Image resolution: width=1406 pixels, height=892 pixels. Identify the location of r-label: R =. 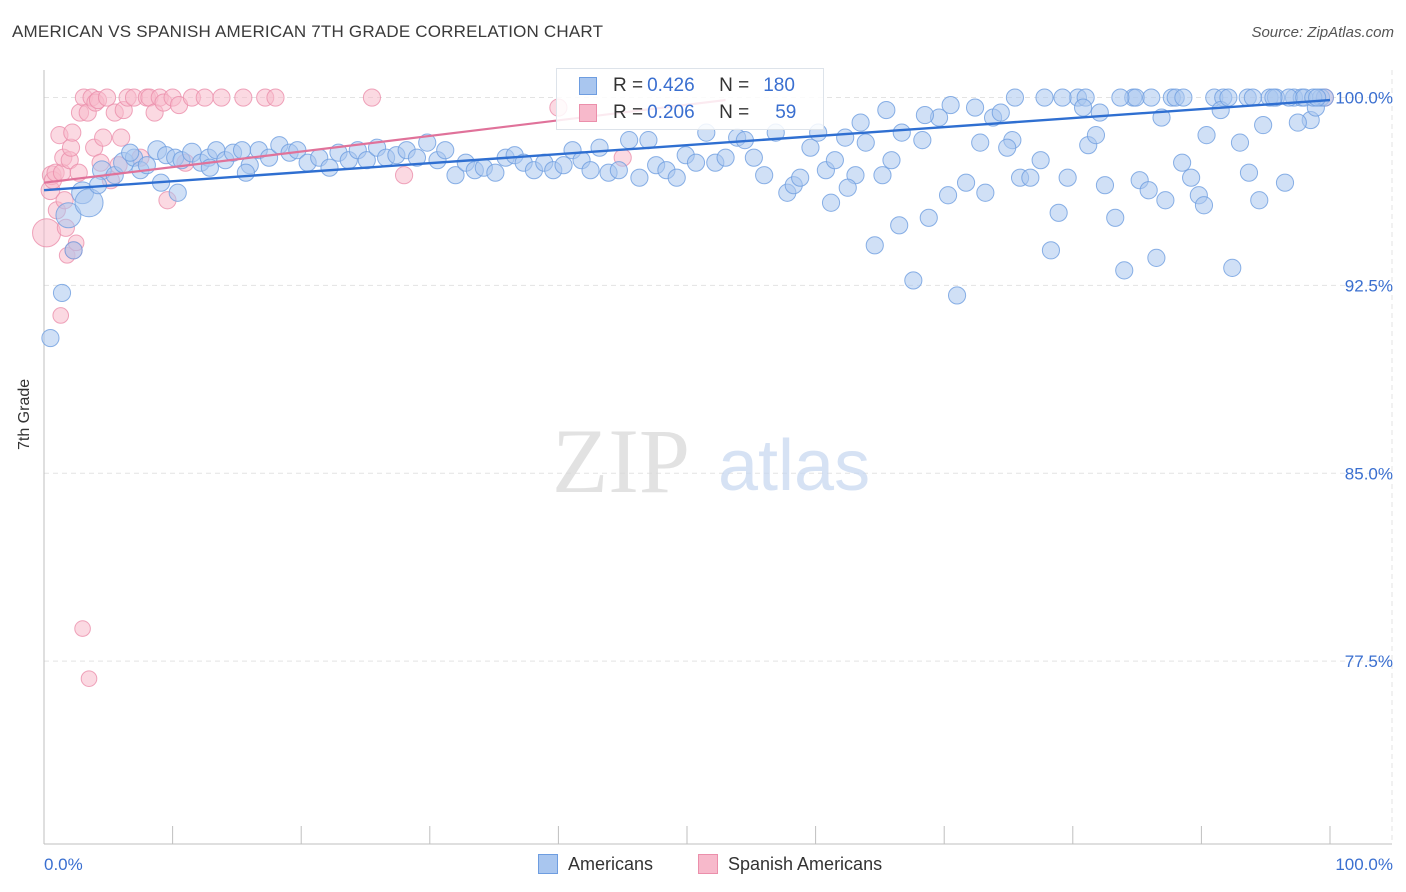
(628, 85).